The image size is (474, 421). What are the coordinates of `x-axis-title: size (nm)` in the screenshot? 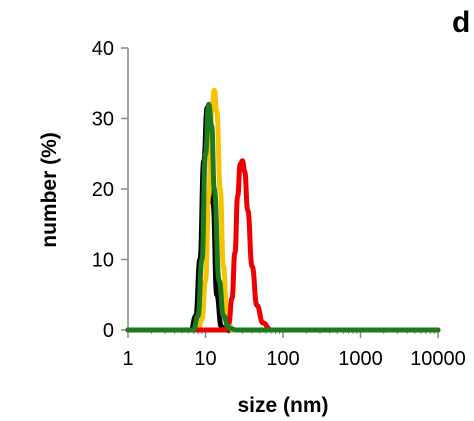 It's located at (282, 405).